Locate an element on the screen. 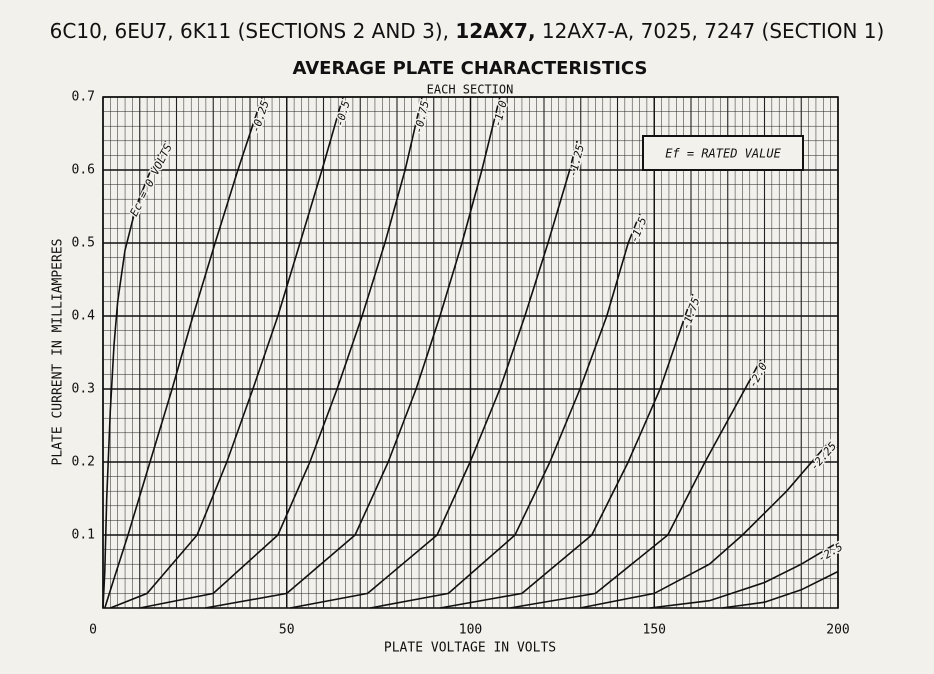 The image size is (934, 674). curve-label: -1.75 is located at coordinates (690, 314).